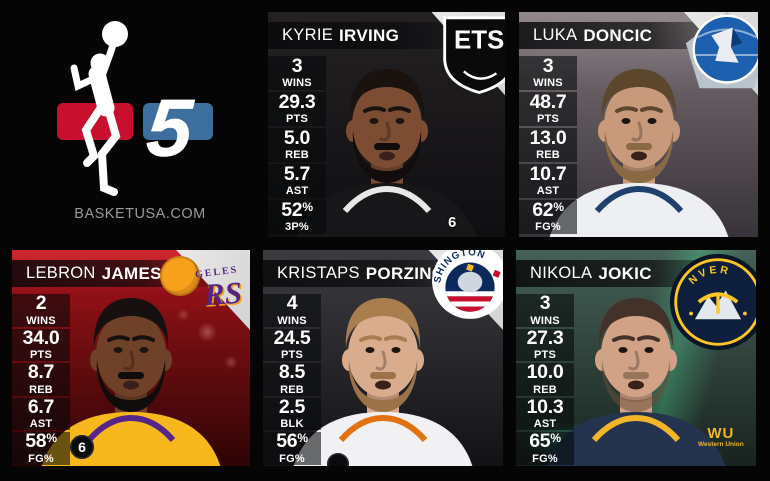  I want to click on stat-block: 48.7 PTS, so click(548, 109).